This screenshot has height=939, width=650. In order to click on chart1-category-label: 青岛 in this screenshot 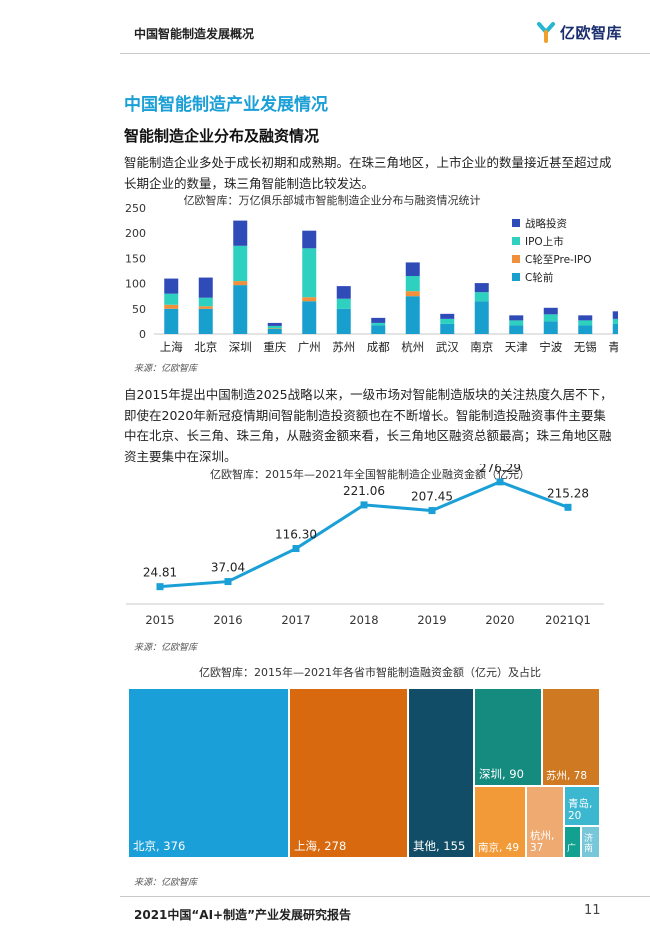, I will do `click(613, 347)`.